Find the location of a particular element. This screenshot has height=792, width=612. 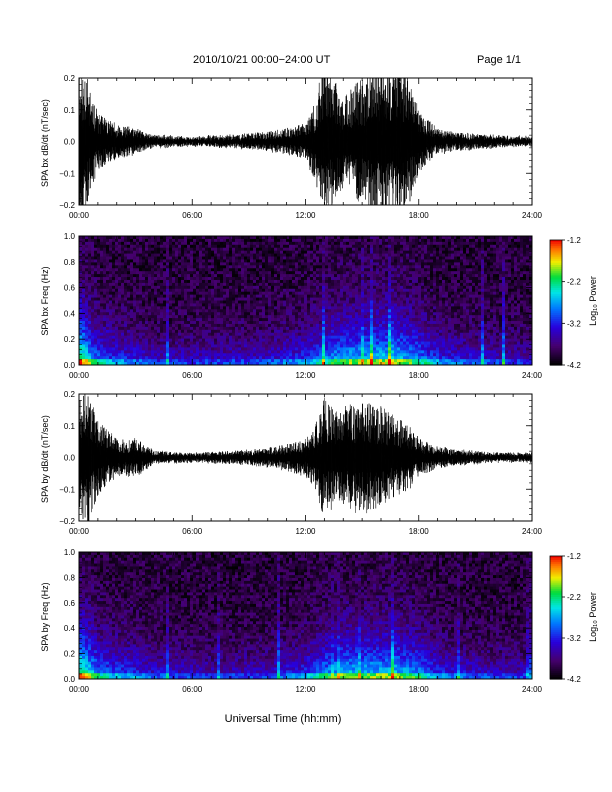

figure-title: 2010/10/21 00:00−24:00 UT is located at coordinates (262, 60).